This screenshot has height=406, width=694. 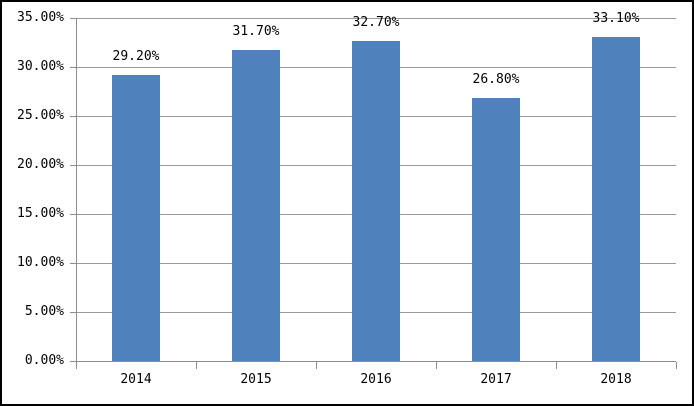 What do you see at coordinates (40, 115) in the screenshot?
I see `y-axis-tick-label: 25.00%` at bounding box center [40, 115].